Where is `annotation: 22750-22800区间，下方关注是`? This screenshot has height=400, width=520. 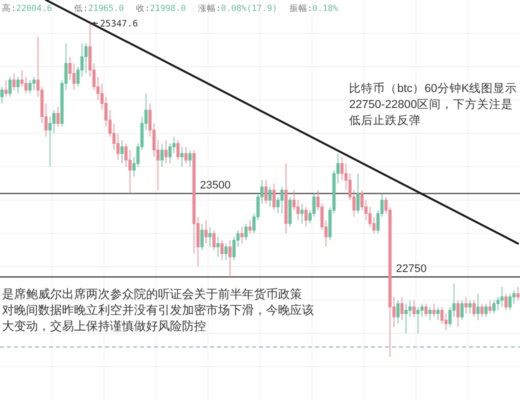 annotation: 22750-22800区间，下方关注是 is located at coordinates (431, 104).